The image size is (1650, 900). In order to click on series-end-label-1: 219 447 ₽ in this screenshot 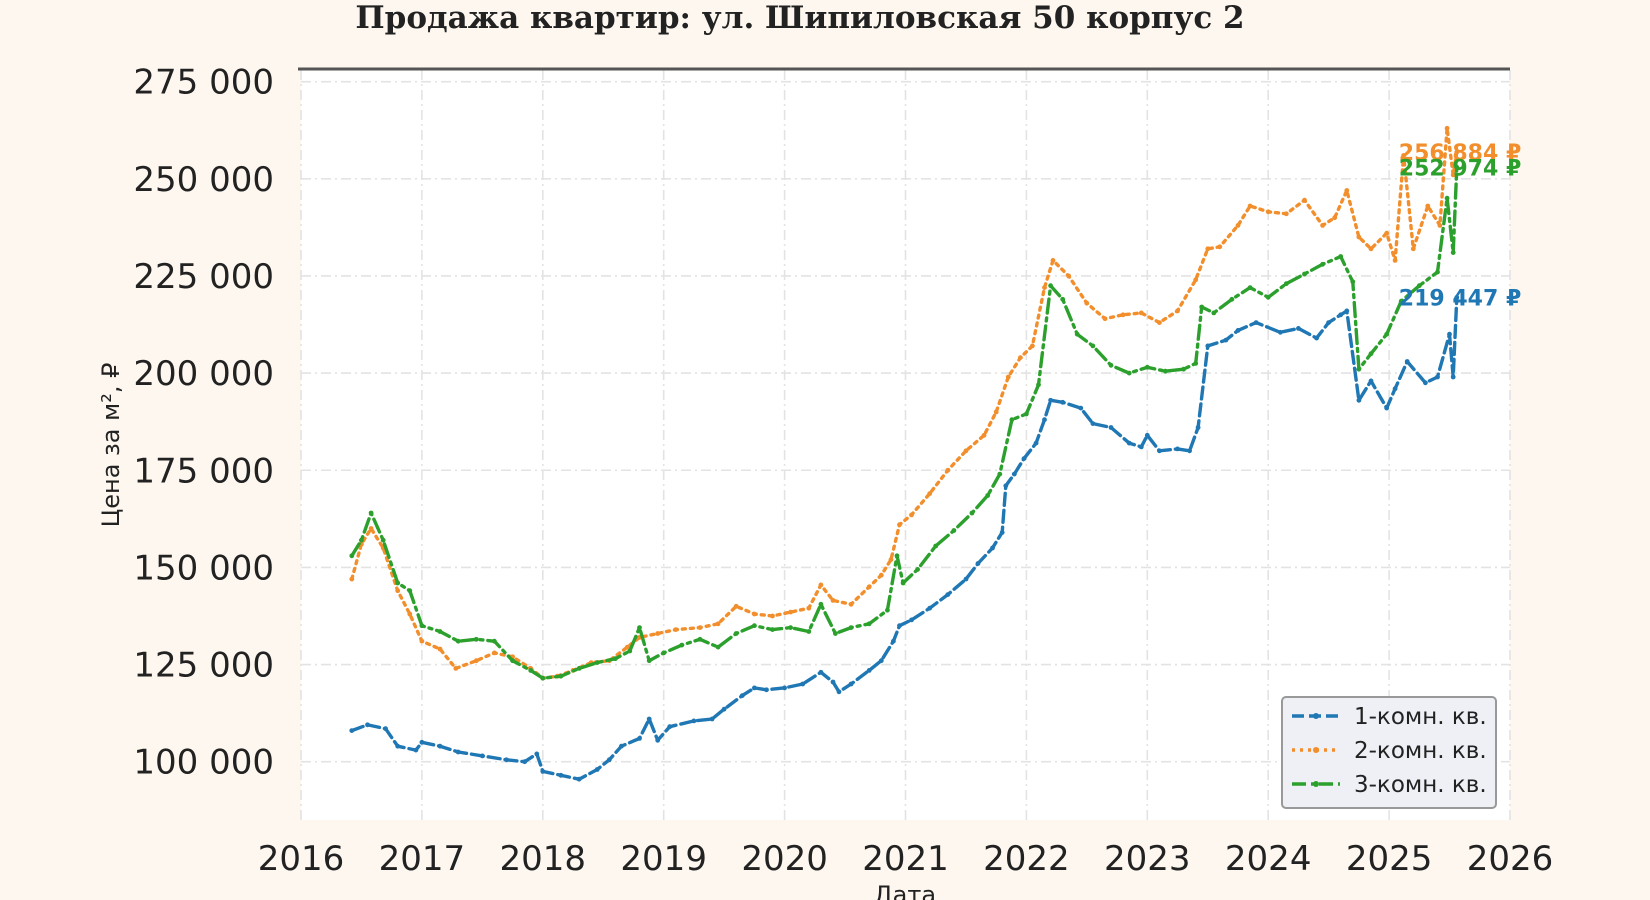, I will do `click(1460, 299)`.